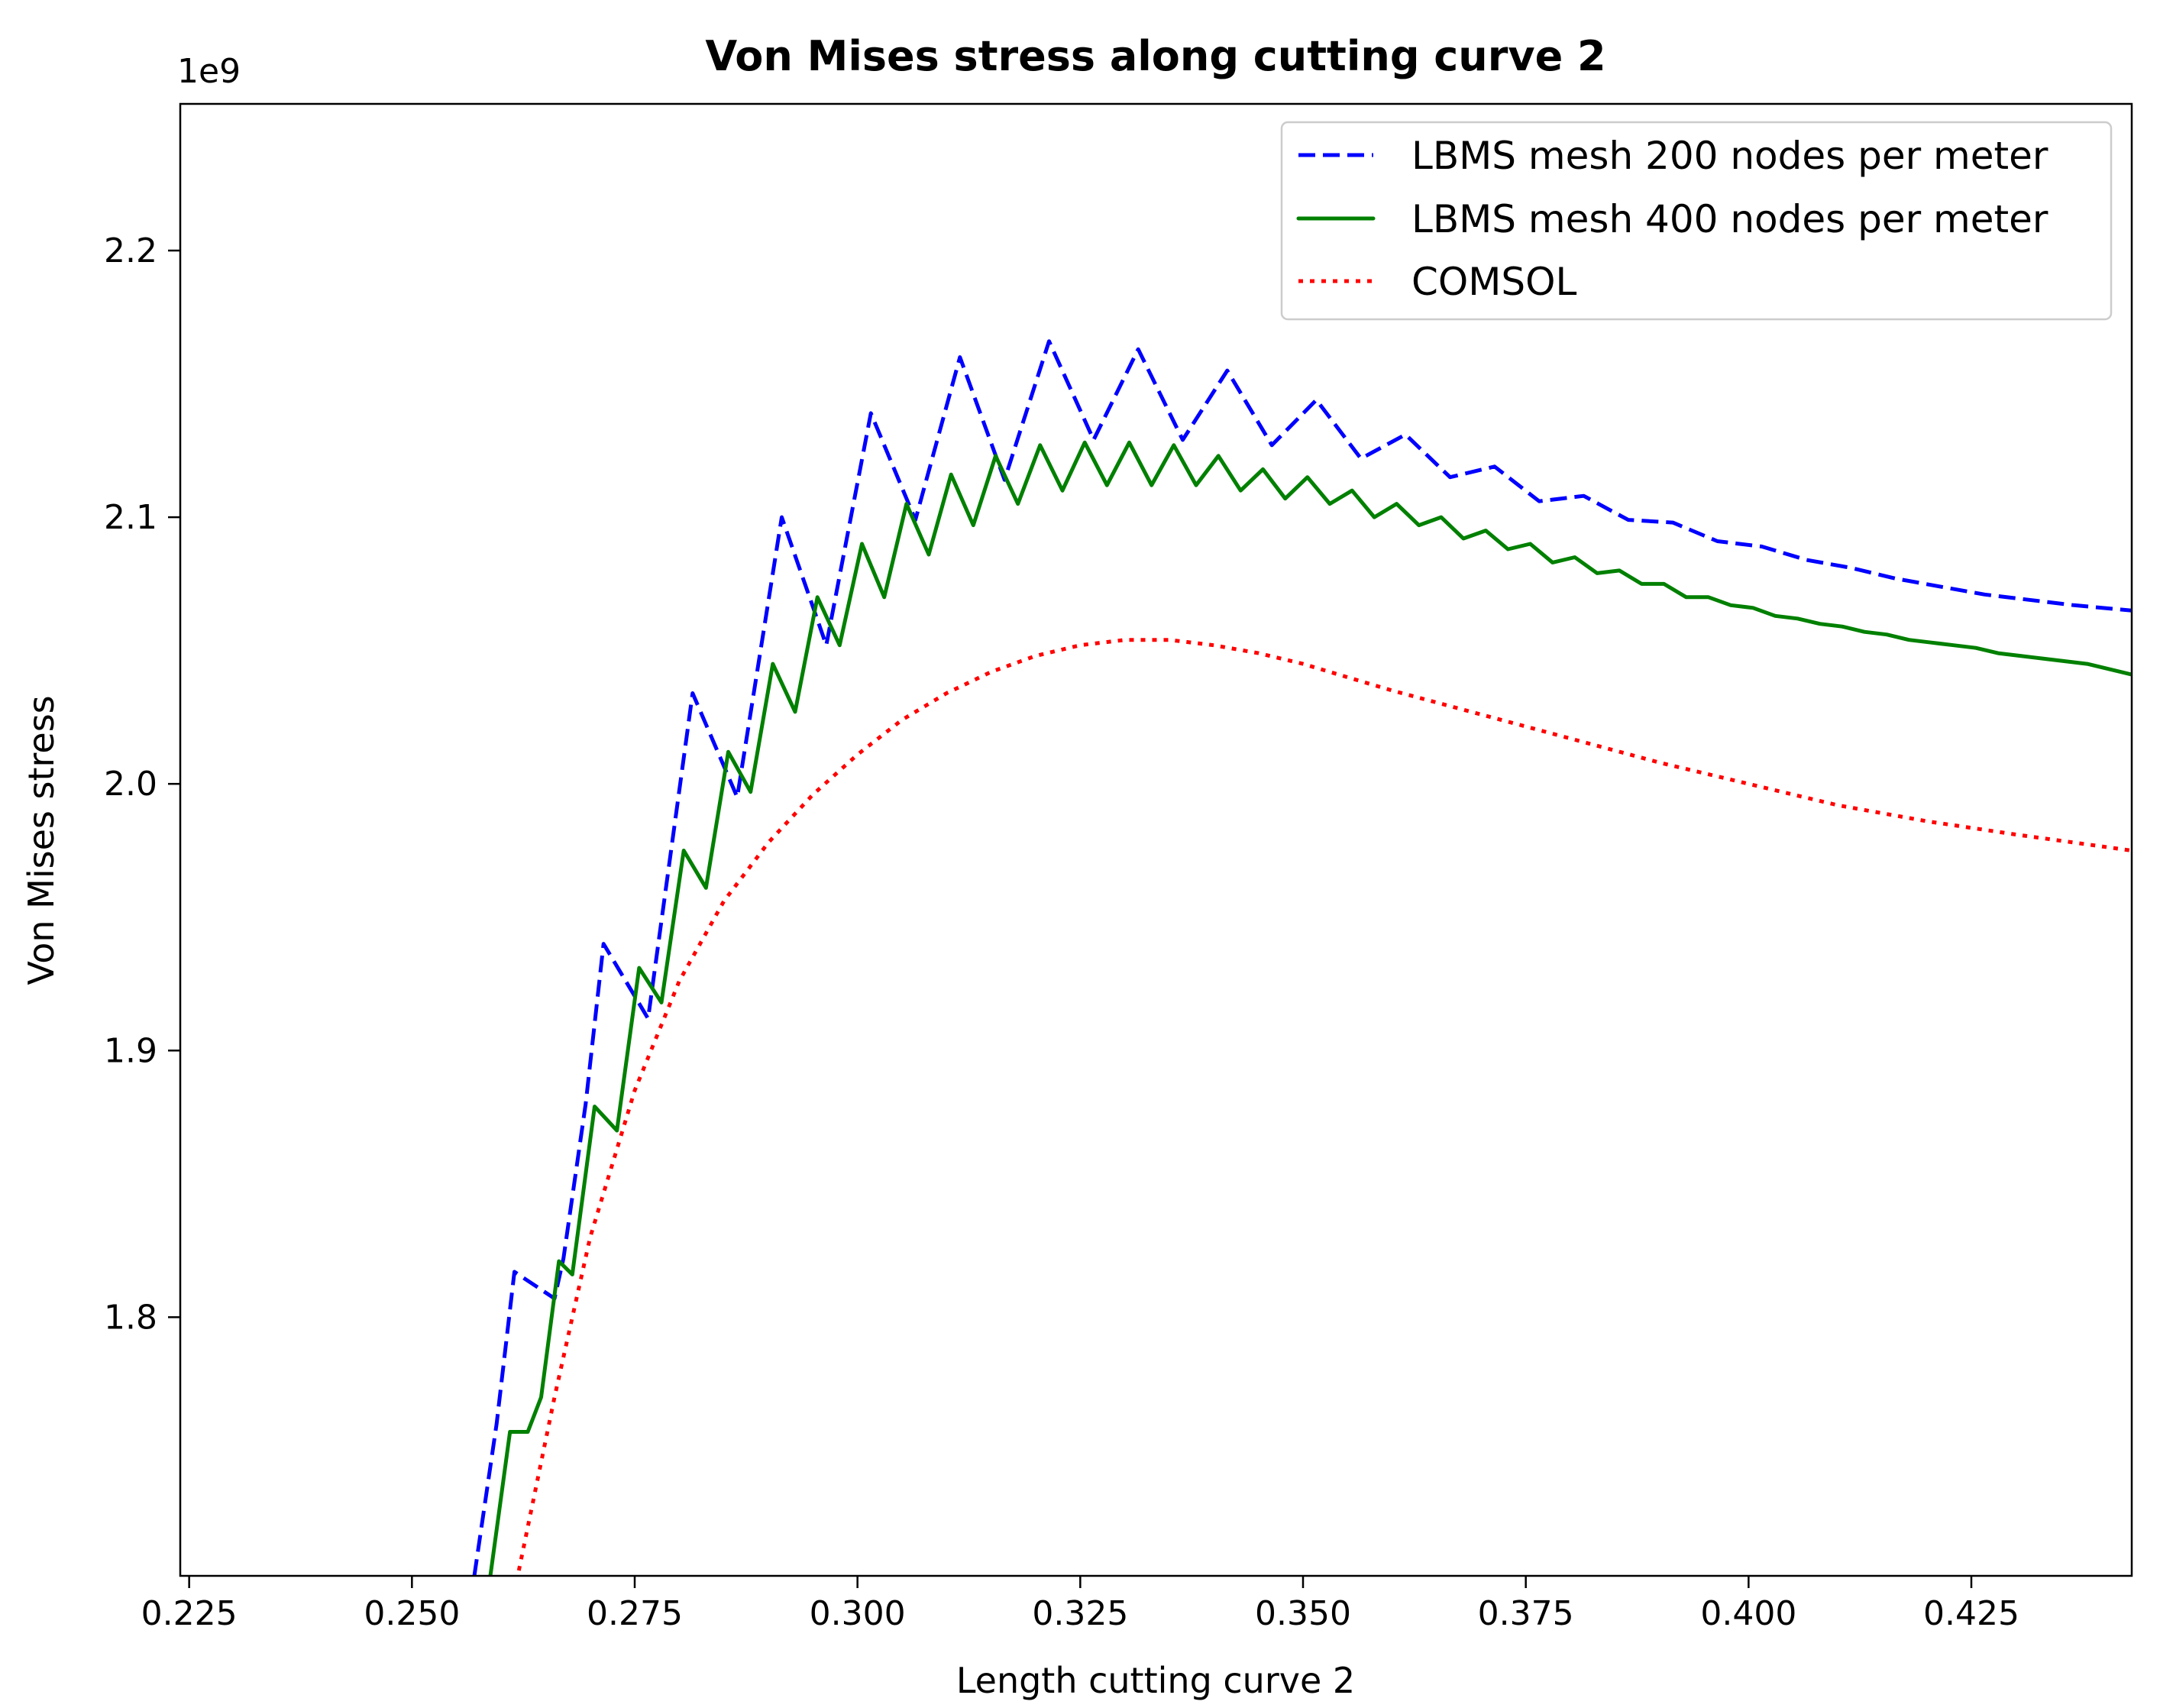 This screenshot has width=2160, height=1708. Describe the element at coordinates (189, 1613) in the screenshot. I see `x-tick-label: 0.225` at that location.